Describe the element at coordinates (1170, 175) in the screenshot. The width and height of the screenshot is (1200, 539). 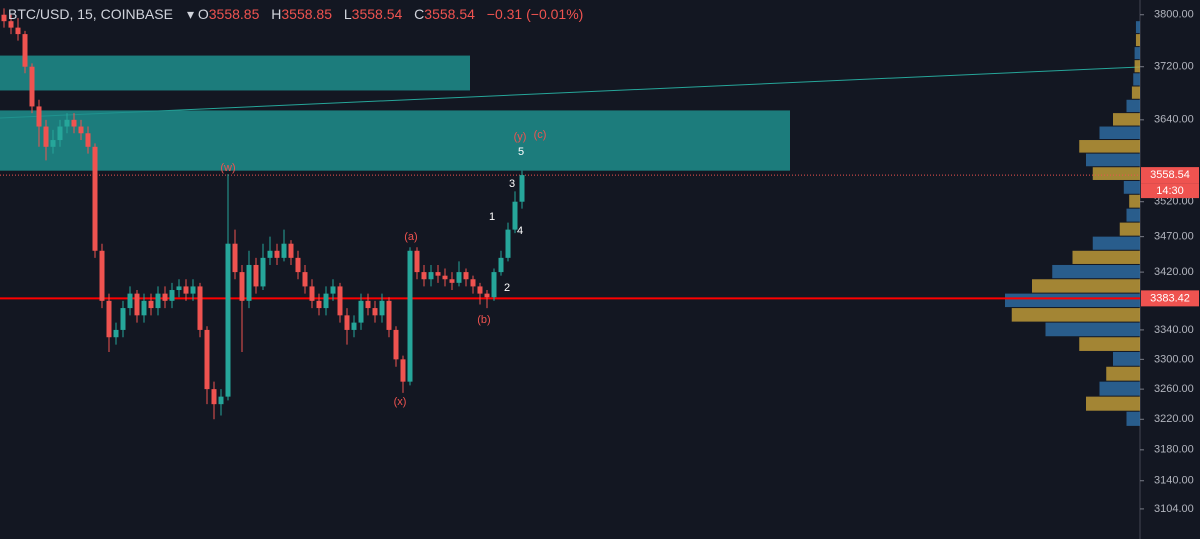
I see `last-price-tag-bg` at that location.